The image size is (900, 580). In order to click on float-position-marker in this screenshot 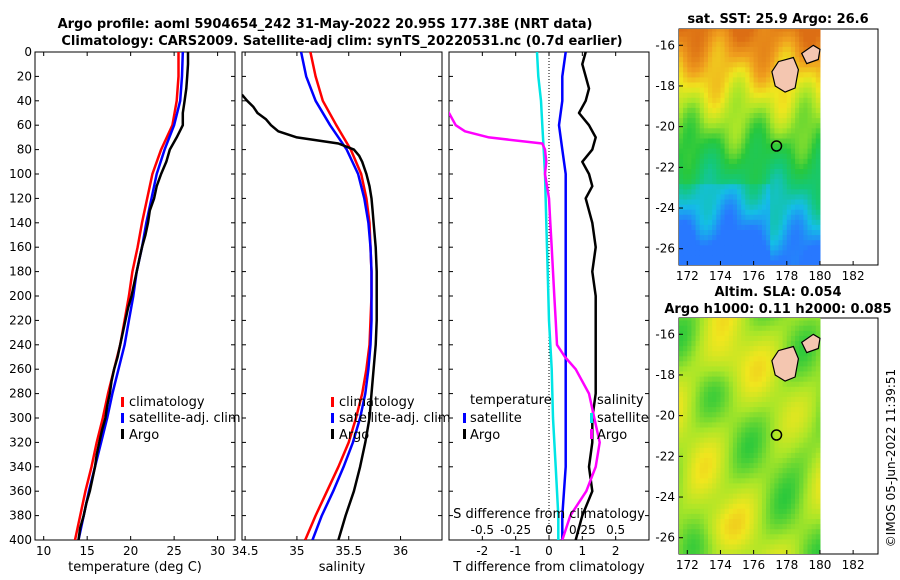, I will do `click(776, 435)`.